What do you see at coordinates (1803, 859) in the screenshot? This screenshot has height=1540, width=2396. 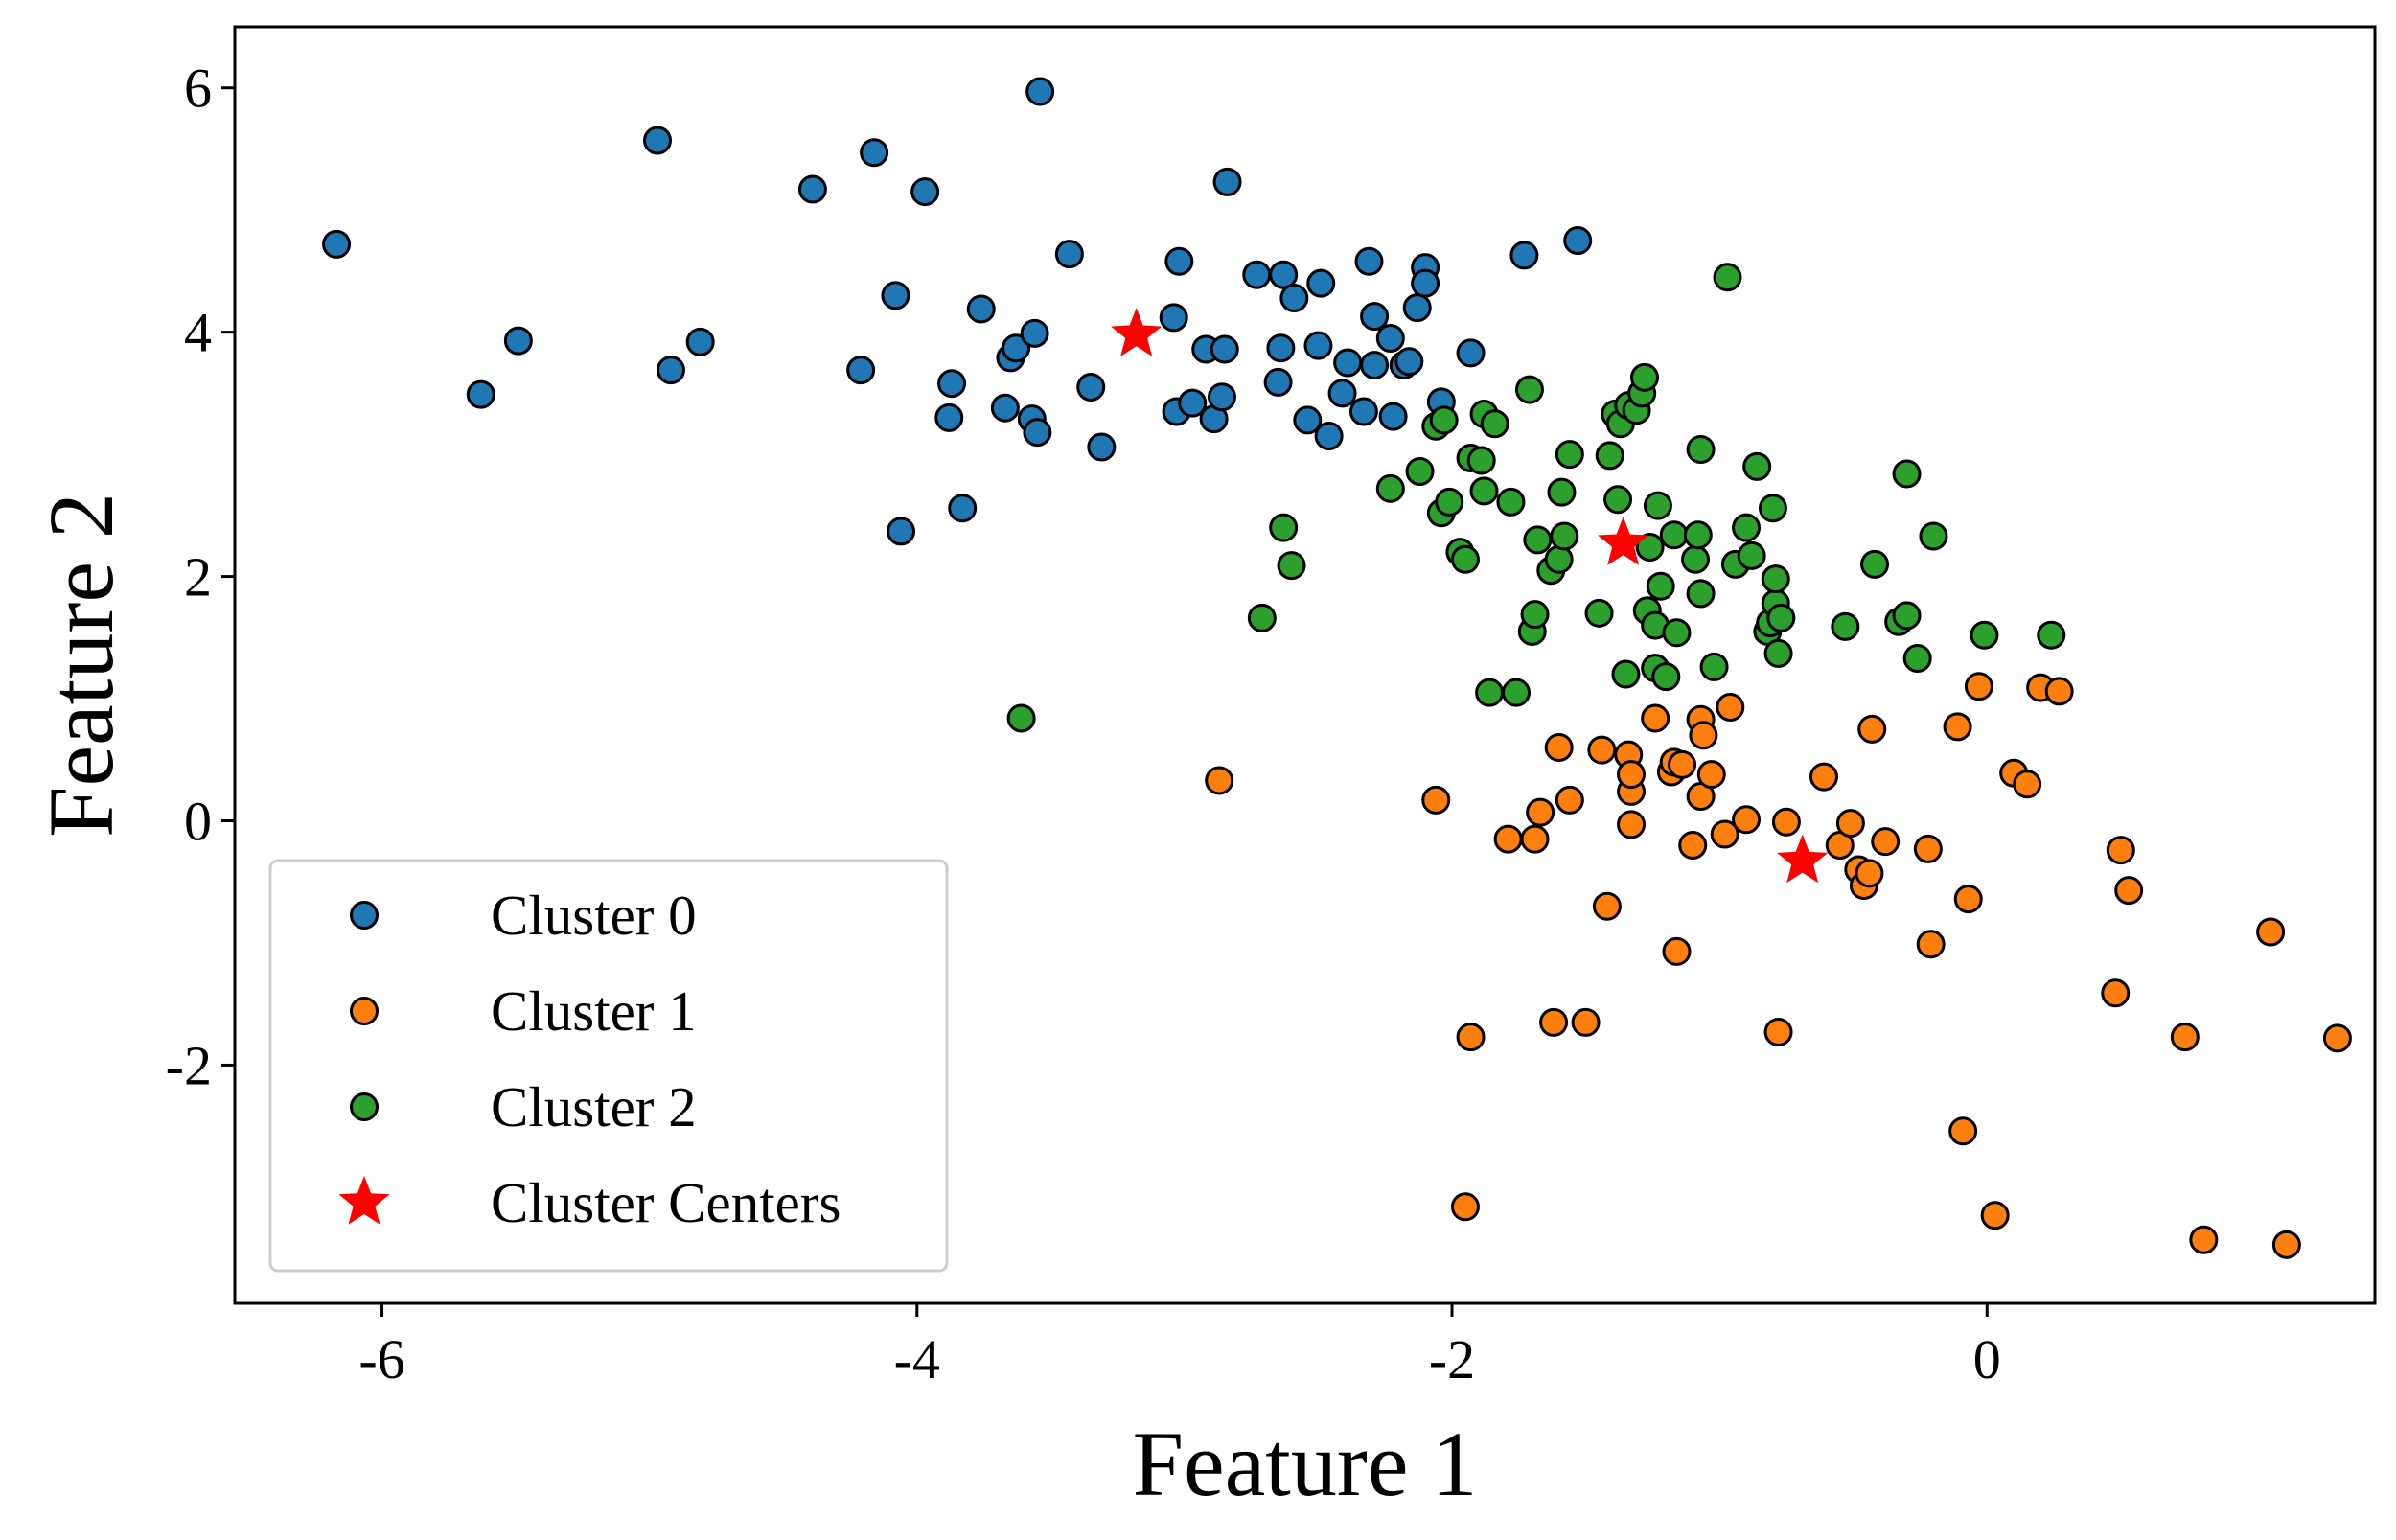 I see `cluster-center-marker` at bounding box center [1803, 859].